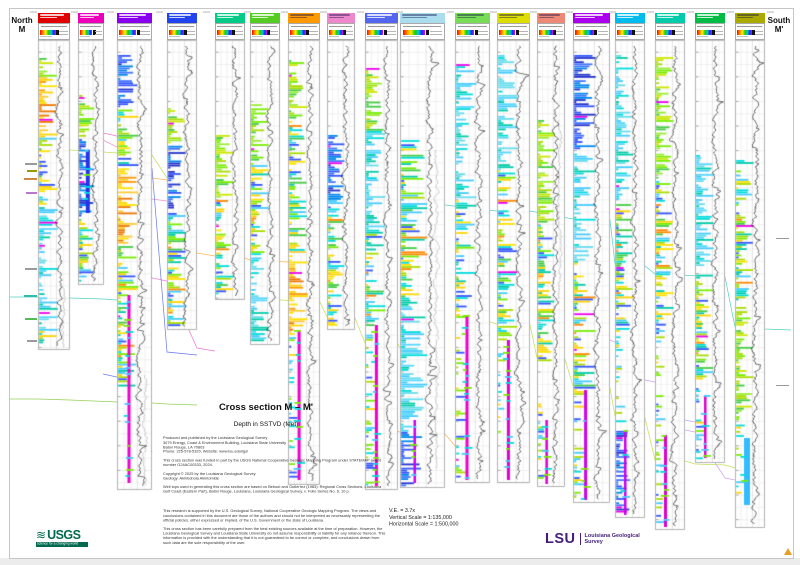 The height and width of the screenshot is (565, 800). Describe the element at coordinates (22, 29) in the screenshot. I see `north-sub-label: M` at that location.